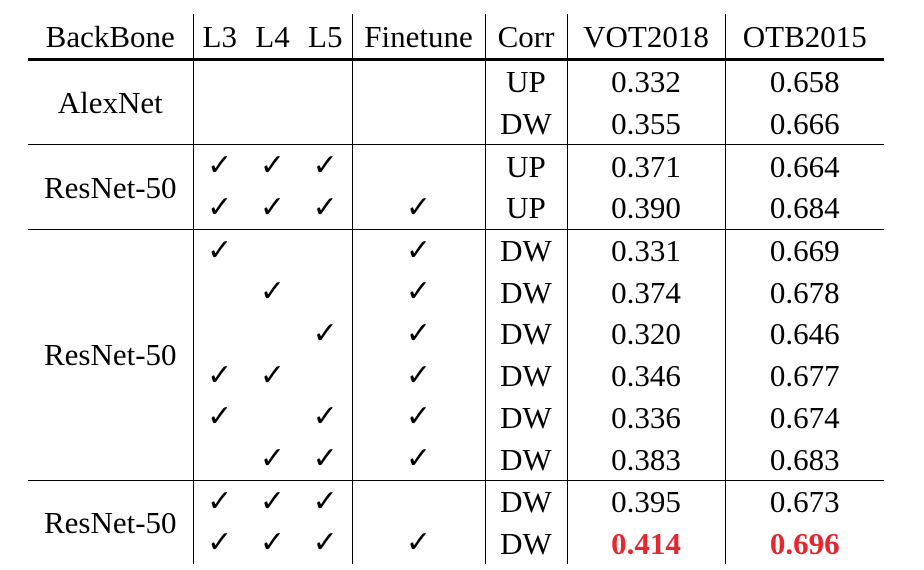 The height and width of the screenshot is (570, 924). What do you see at coordinates (646, 501) in the screenshot?
I see `vot-cell: 0.395` at bounding box center [646, 501].